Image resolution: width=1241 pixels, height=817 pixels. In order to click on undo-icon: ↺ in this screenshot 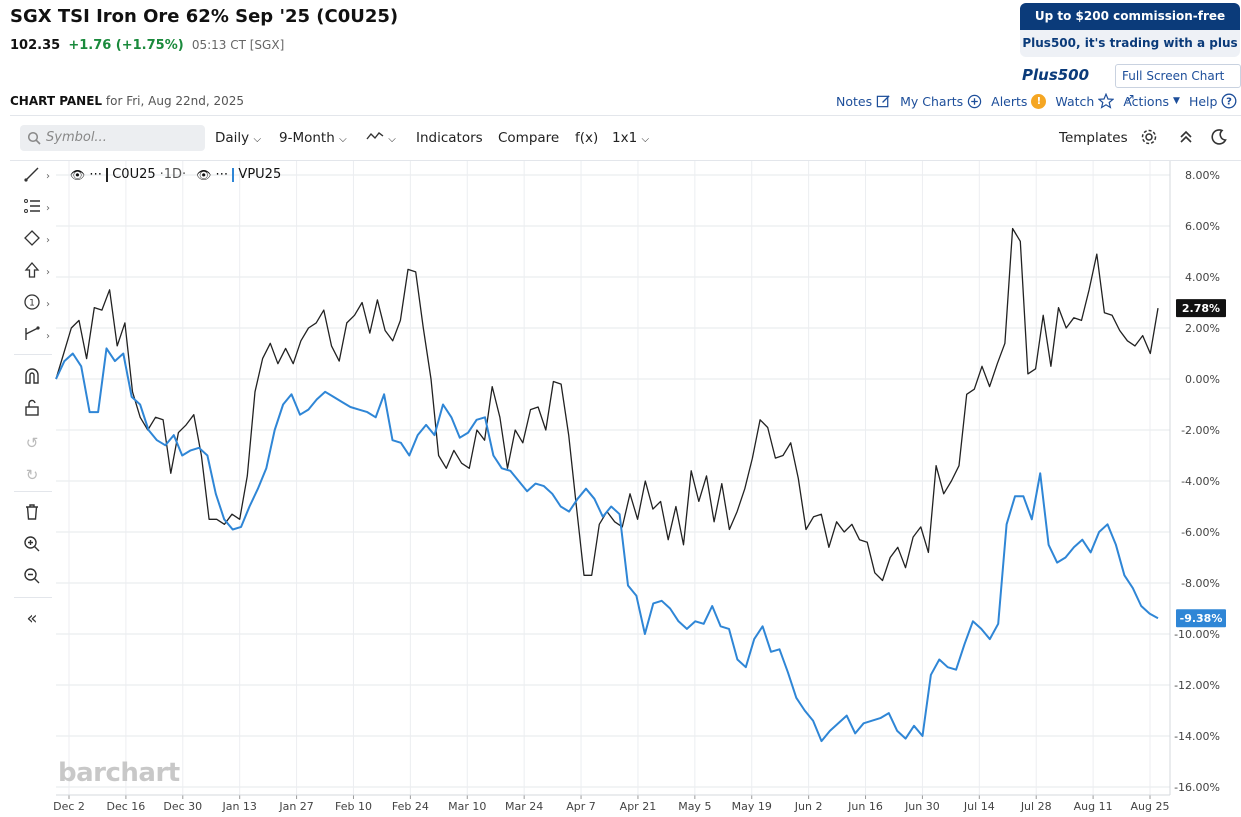, I will do `click(32, 443)`.